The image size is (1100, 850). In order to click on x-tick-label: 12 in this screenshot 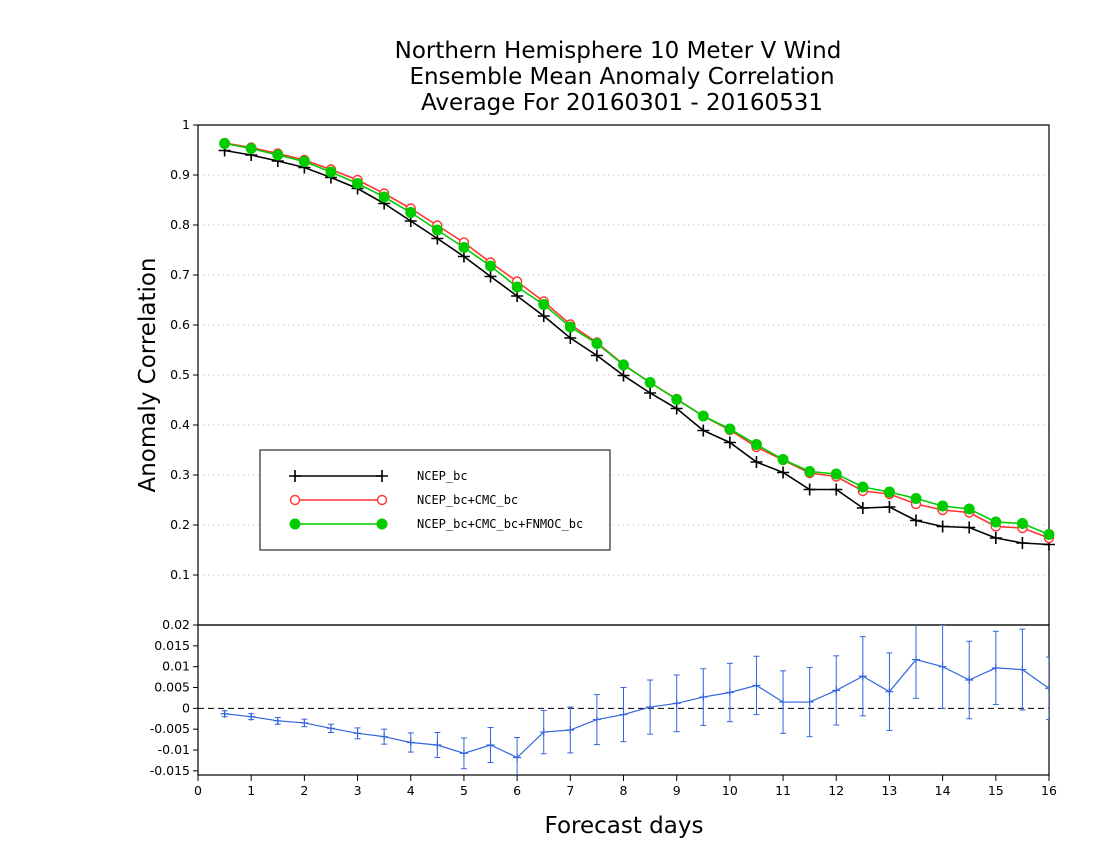, I will do `click(836, 790)`.